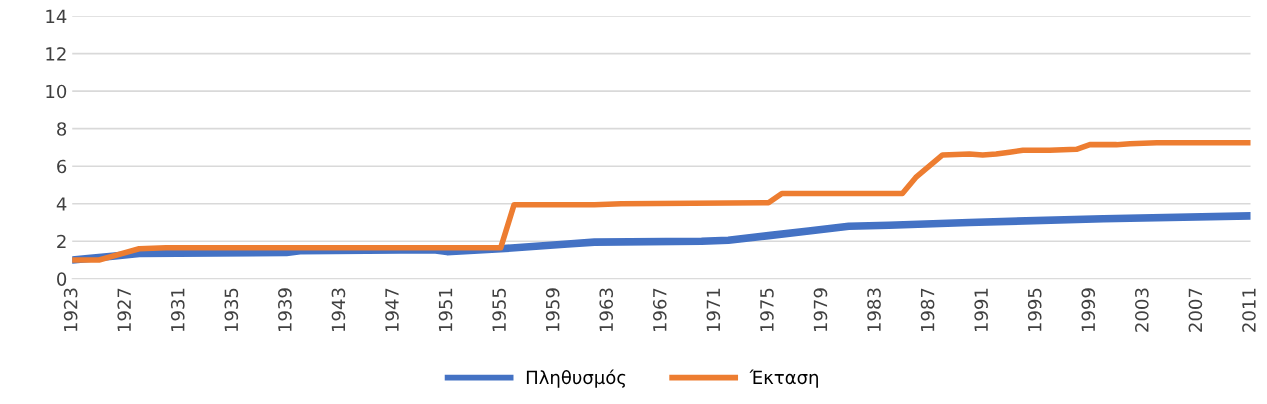 This screenshot has height=404, width=1267. What do you see at coordinates (820, 310) in the screenshot?
I see `x-tick-label: 1979` at bounding box center [820, 310].